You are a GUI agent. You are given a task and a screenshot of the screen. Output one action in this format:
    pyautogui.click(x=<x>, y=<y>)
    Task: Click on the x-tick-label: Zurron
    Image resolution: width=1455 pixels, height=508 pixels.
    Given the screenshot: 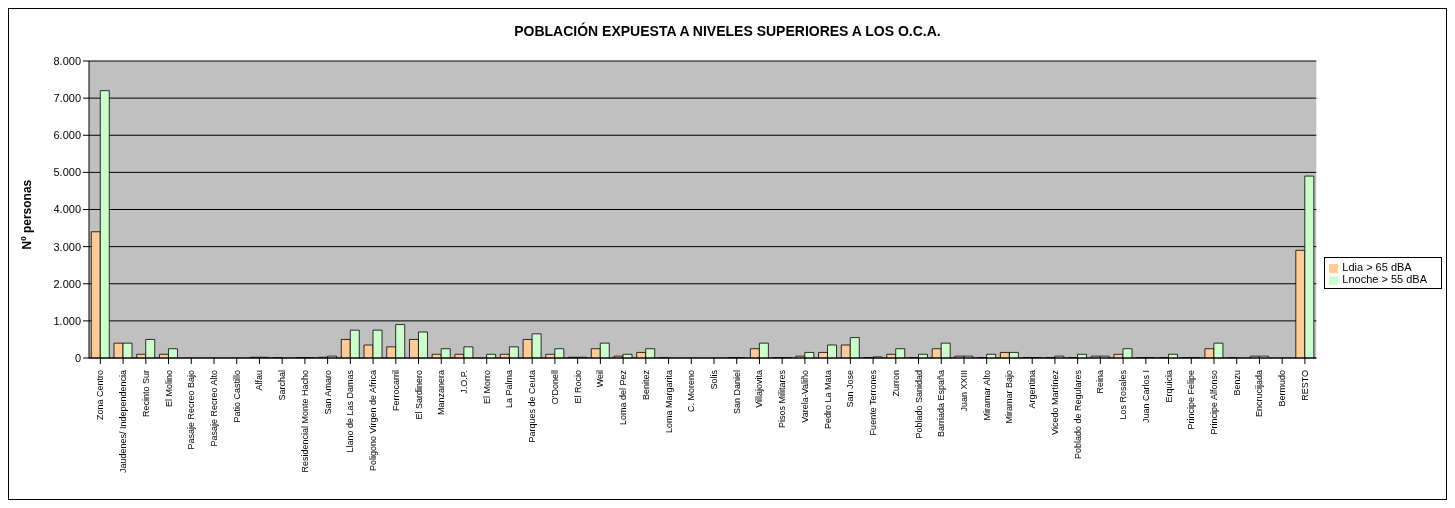 What is the action you would take?
    pyautogui.click(x=895, y=383)
    